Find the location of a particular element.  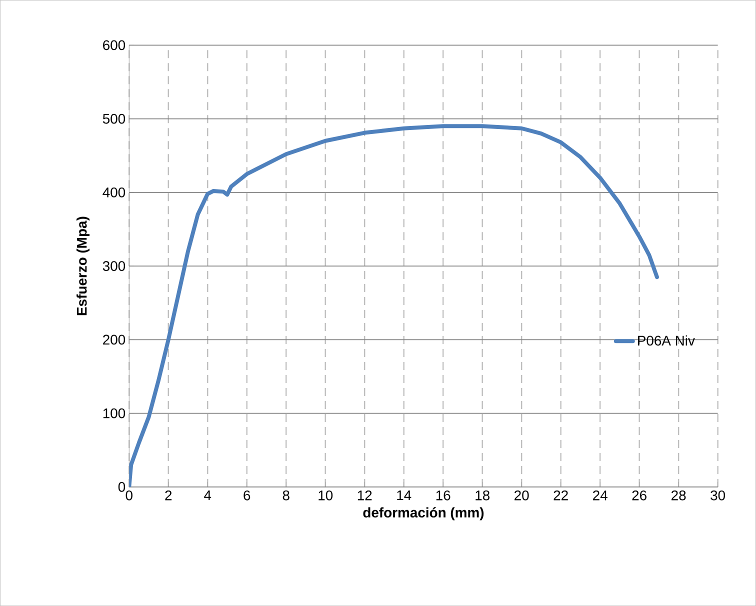

y-tick-label: 0 is located at coordinates (122, 487).